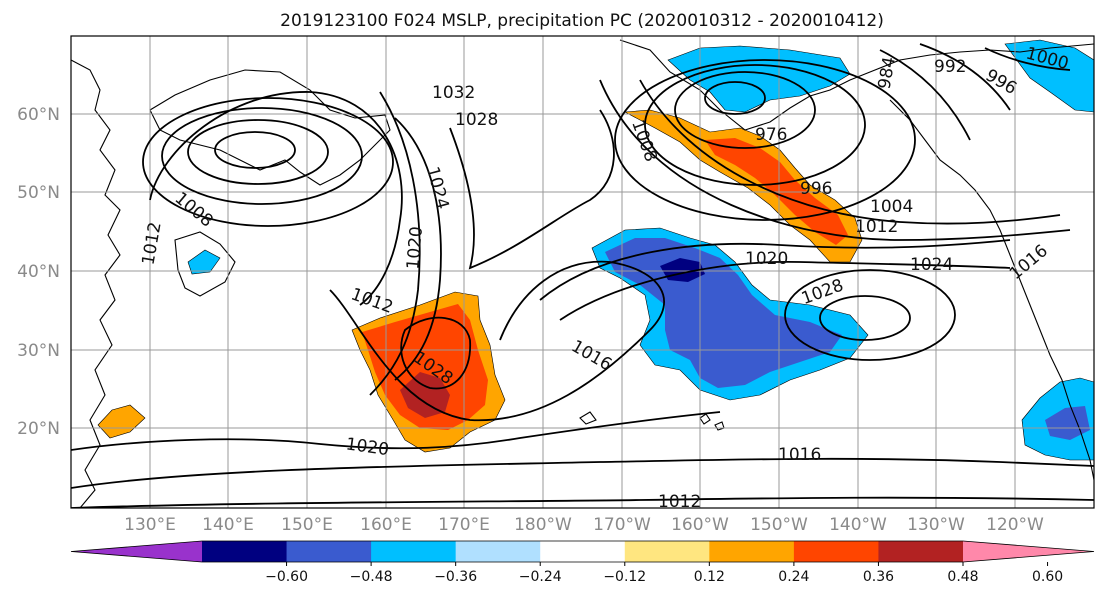 Image resolution: width=1105 pixels, height=601 pixels. I want to click on colorbar-extension-high, so click(1028, 551).